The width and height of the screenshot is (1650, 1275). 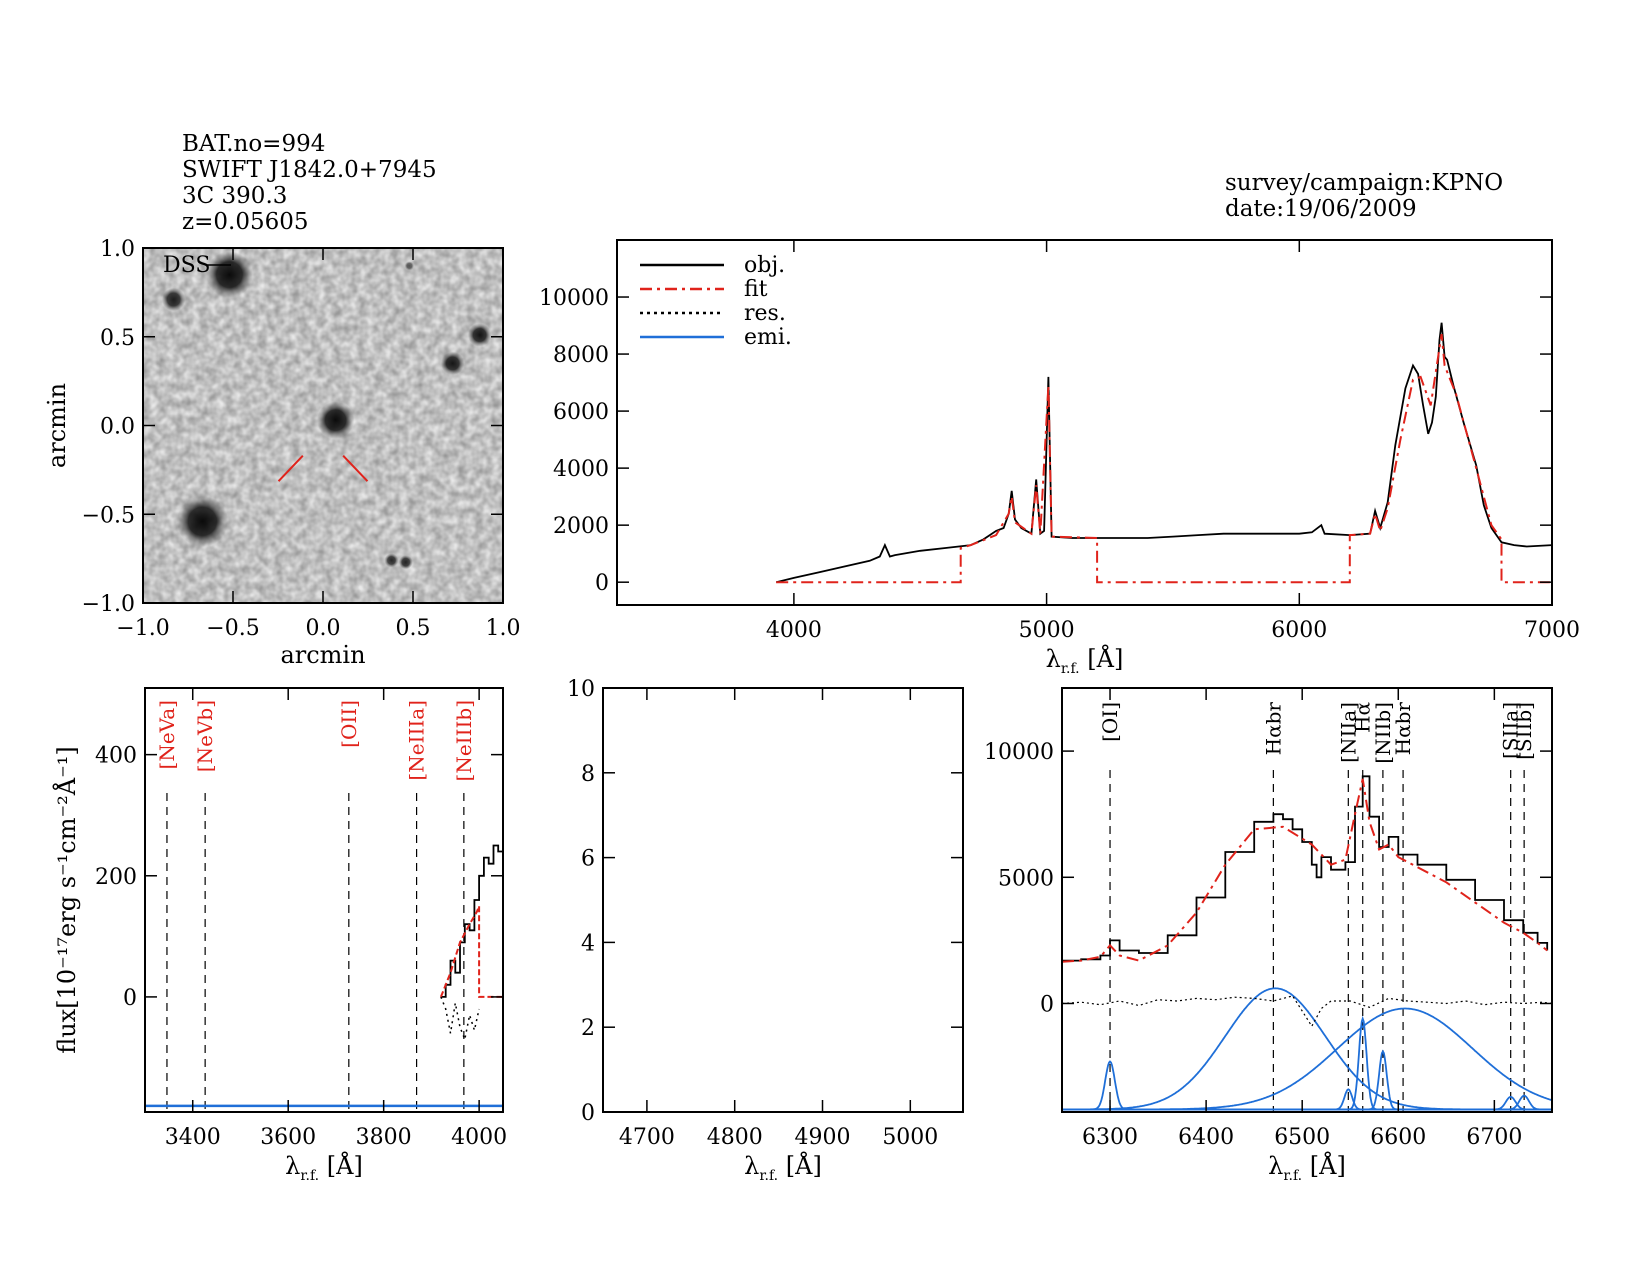 I want to click on x-tick-label: 6300, so click(x=1110, y=1137).